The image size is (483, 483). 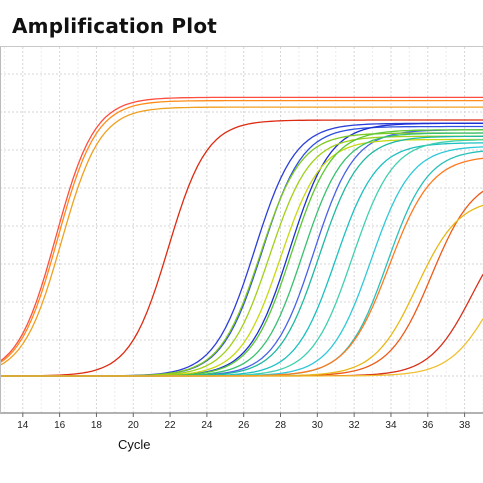 What do you see at coordinates (428, 425) in the screenshot?
I see `x-tick-label: 36` at bounding box center [428, 425].